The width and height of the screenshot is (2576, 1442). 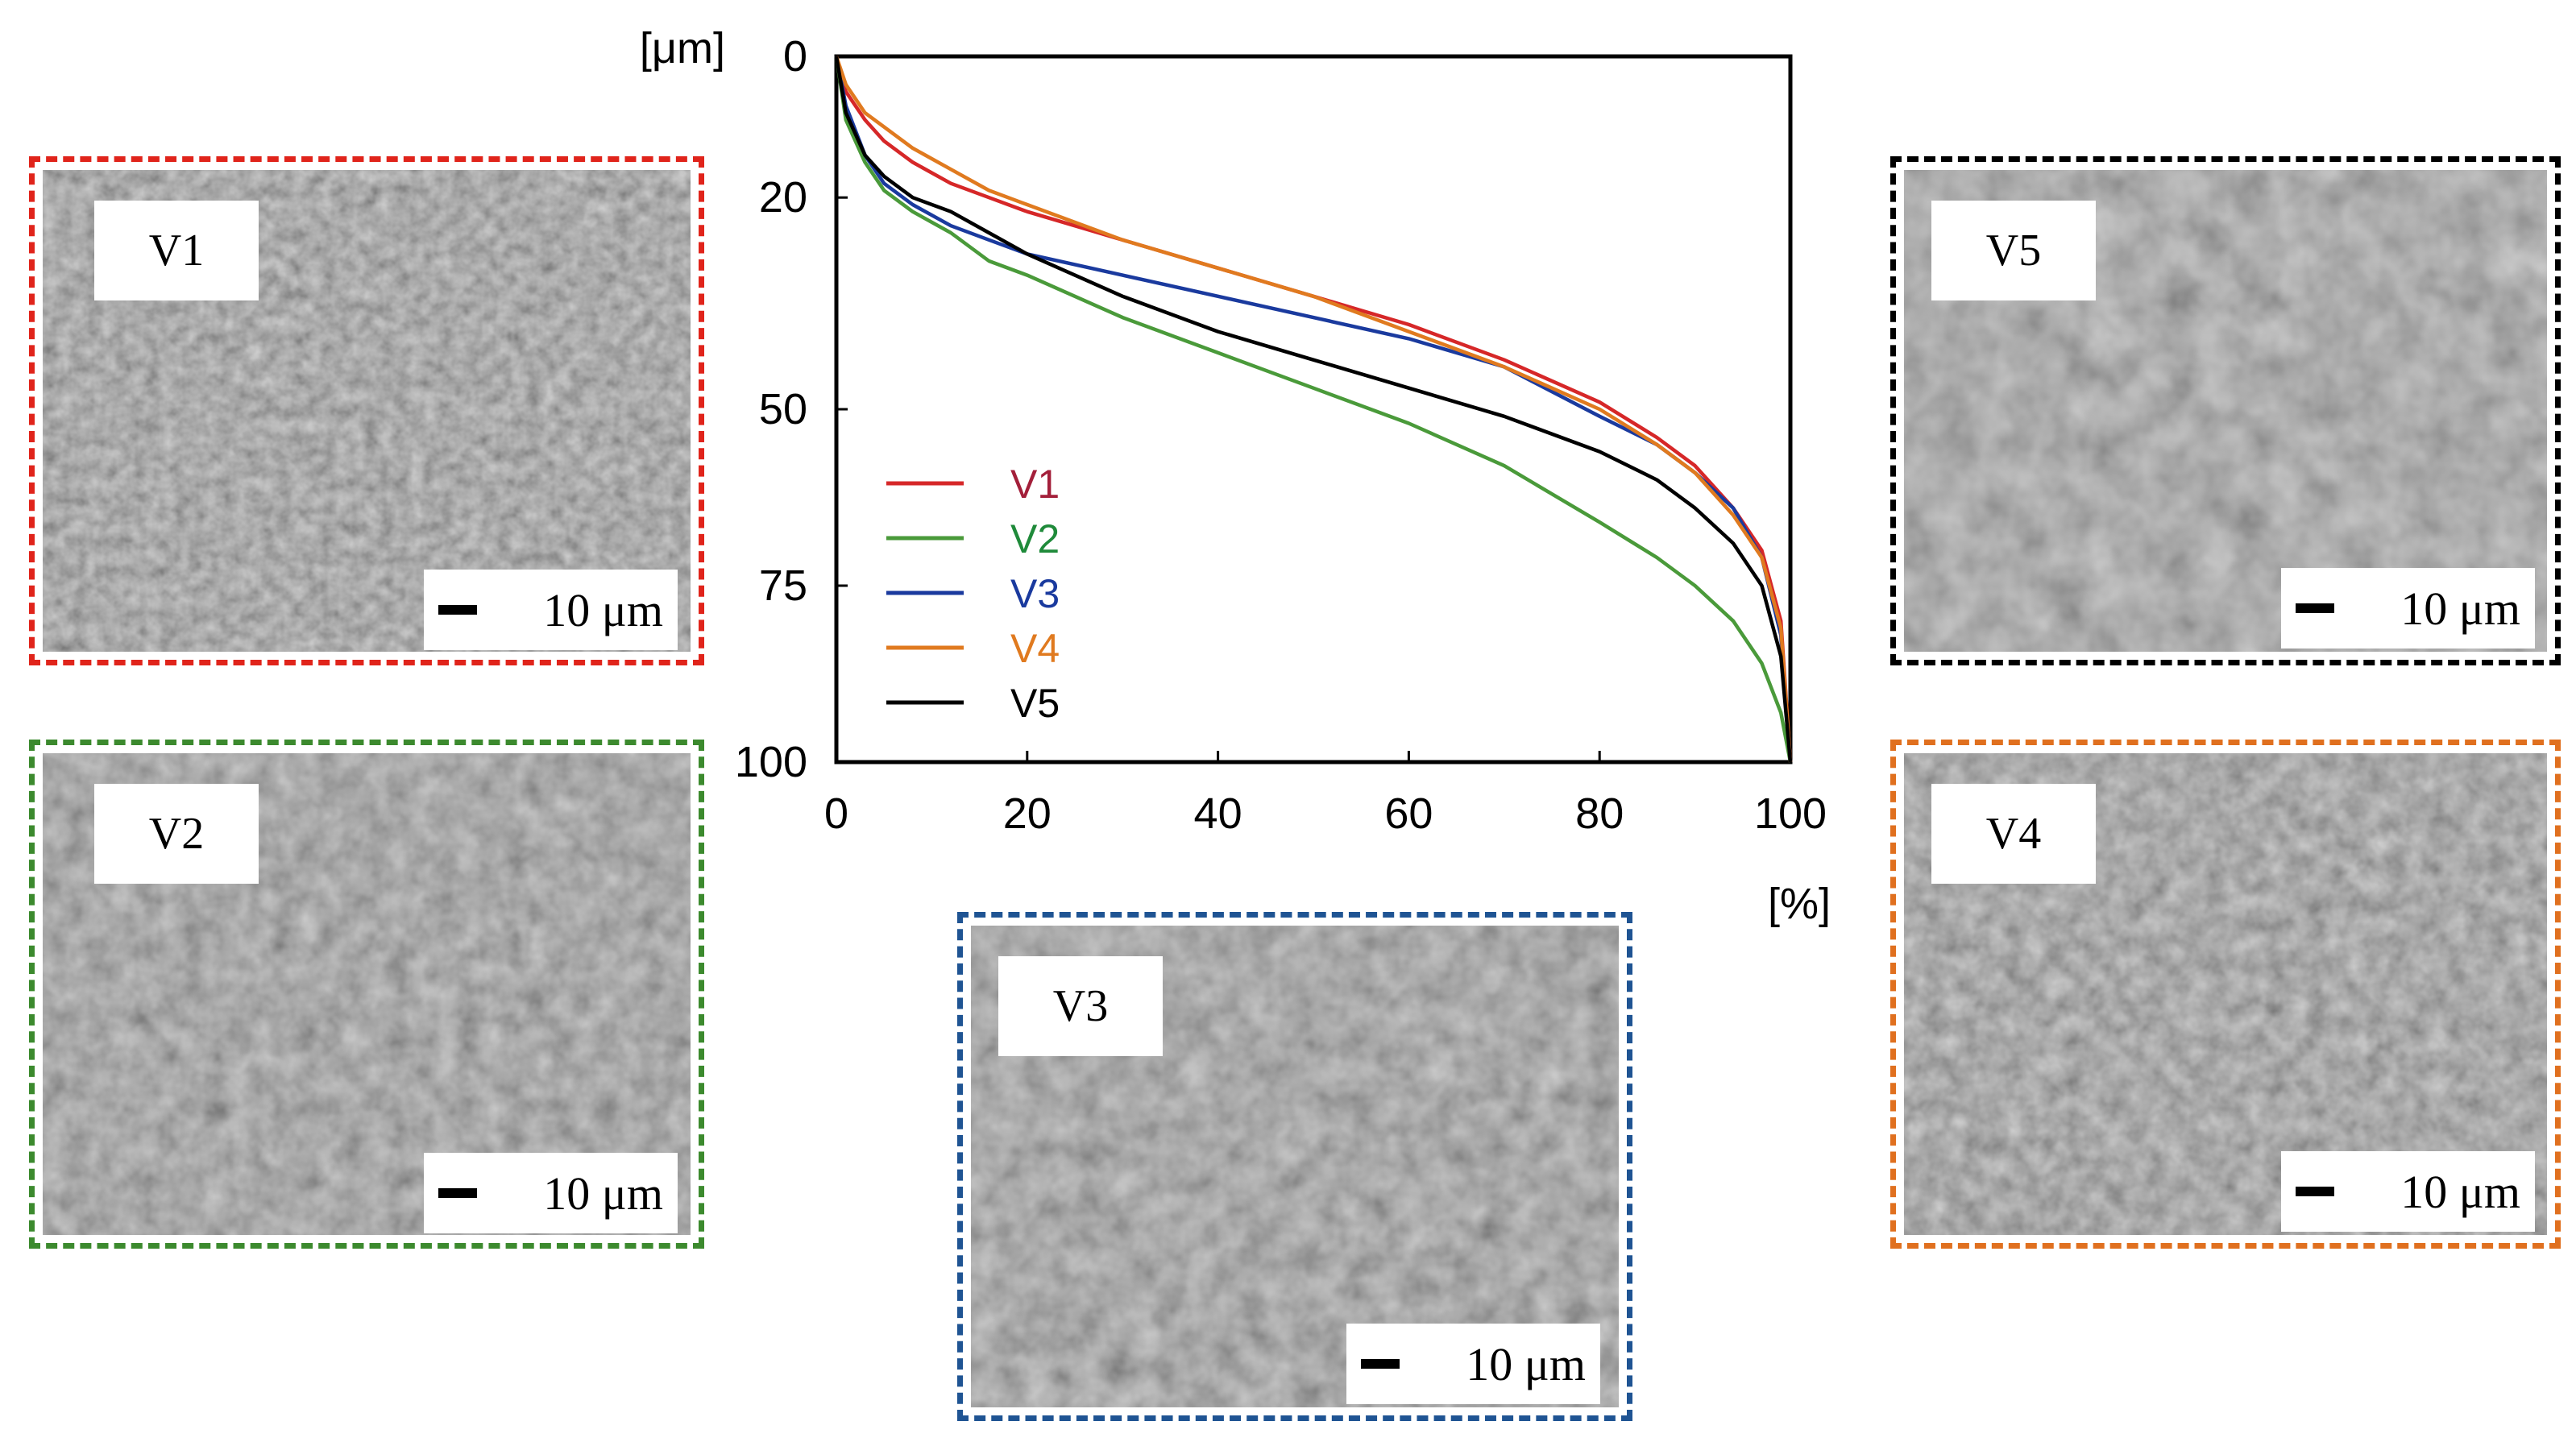 I want to click on scale-bar-v5, so click(x=2315, y=608).